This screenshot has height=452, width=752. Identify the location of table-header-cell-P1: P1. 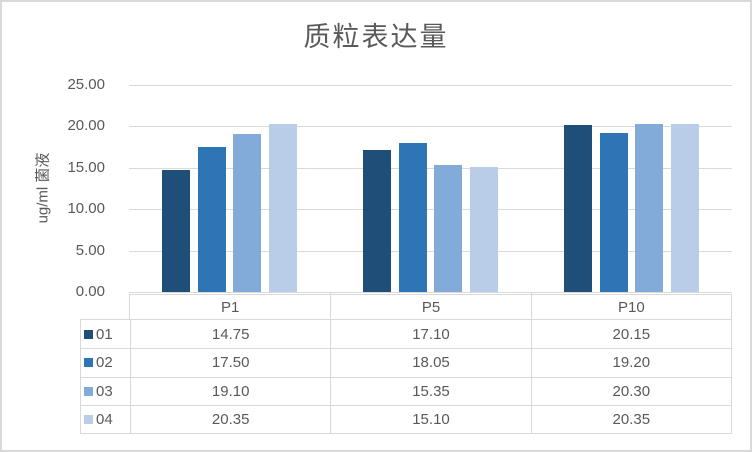
(230, 307).